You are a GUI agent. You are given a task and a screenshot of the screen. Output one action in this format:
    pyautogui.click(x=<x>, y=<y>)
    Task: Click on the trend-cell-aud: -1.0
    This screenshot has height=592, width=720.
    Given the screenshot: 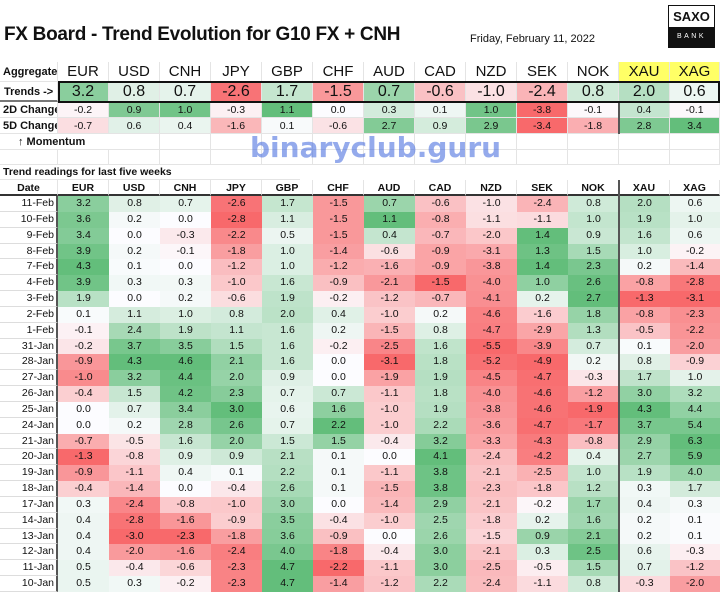 What is the action you would take?
    pyautogui.click(x=389, y=520)
    